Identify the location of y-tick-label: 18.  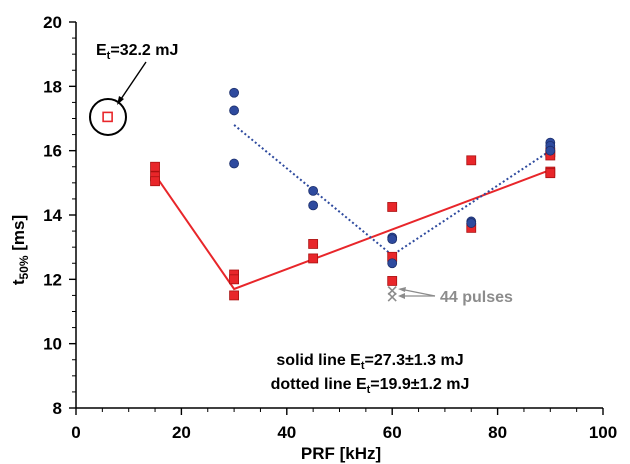
(52, 86).